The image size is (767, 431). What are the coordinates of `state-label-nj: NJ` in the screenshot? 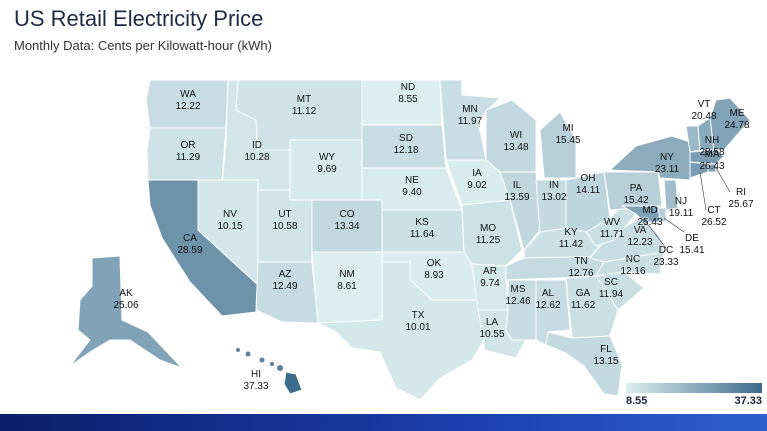 It's located at (681, 201).